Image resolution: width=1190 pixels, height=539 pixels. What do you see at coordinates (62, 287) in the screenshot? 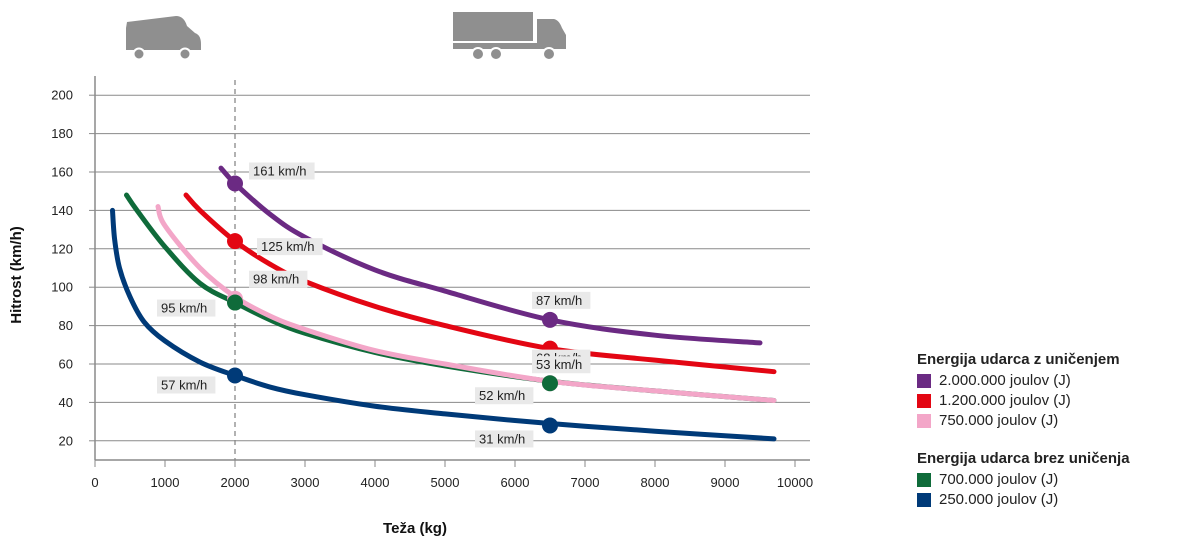
I see `y-tick-label: 100` at bounding box center [62, 287].